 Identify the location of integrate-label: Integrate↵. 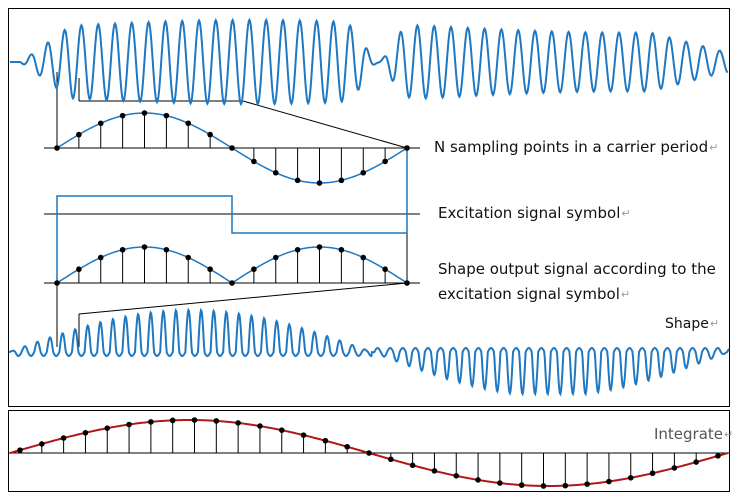
(693, 434).